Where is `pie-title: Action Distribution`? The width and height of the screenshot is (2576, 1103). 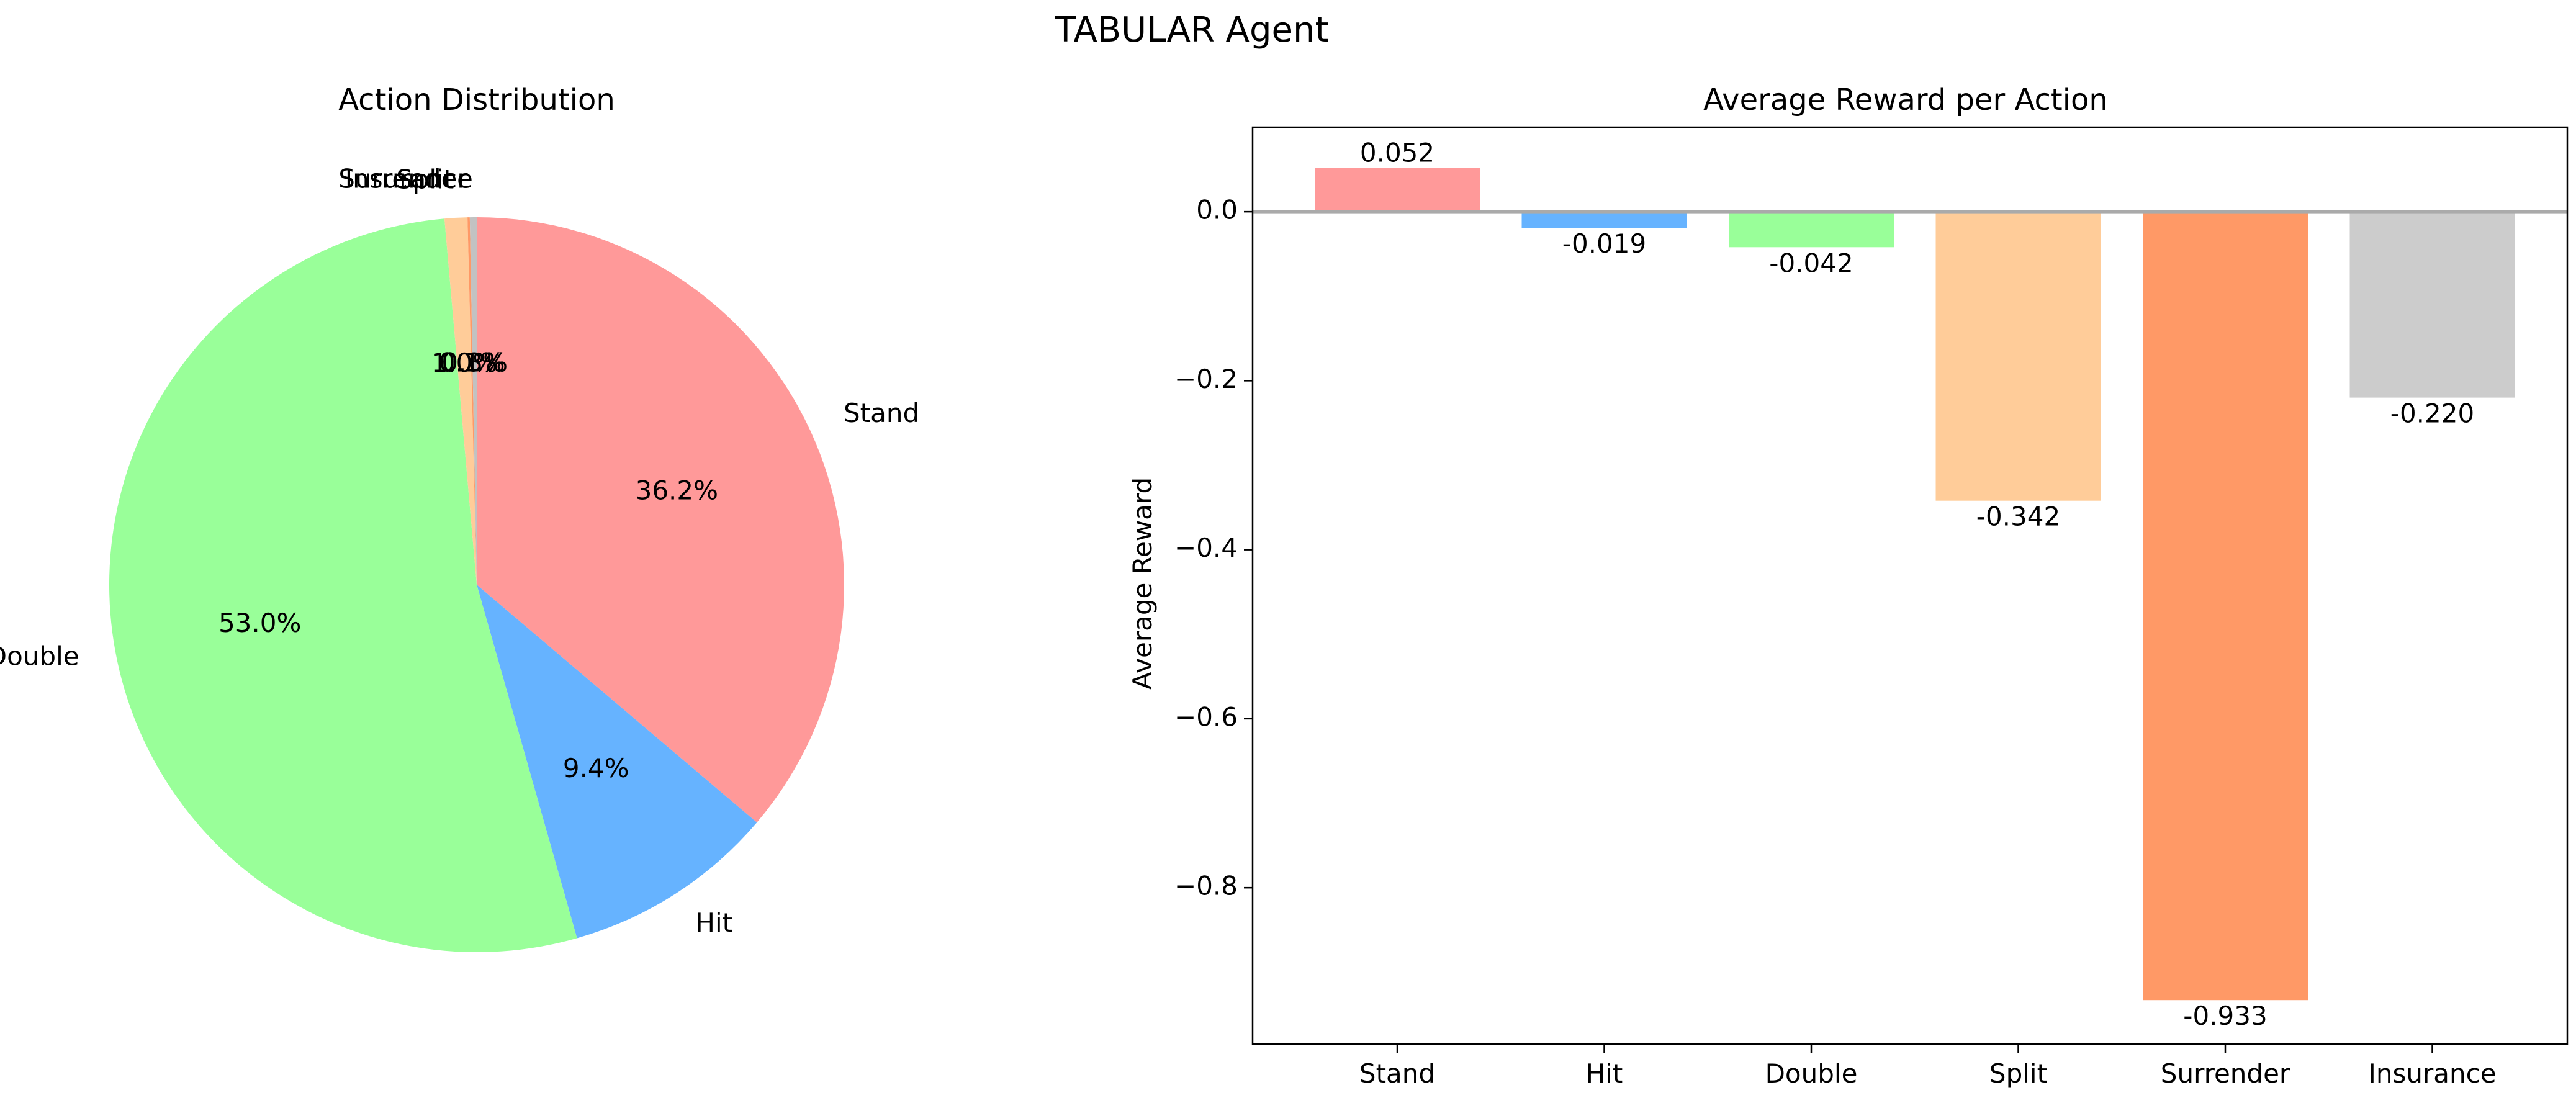
pie-title: Action Distribution is located at coordinates (476, 100).